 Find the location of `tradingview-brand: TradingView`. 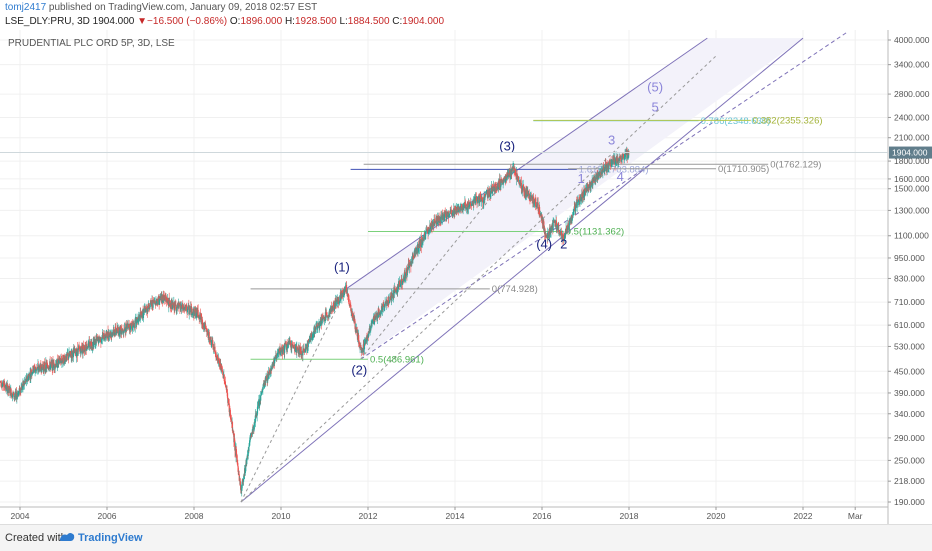

tradingview-brand: TradingView is located at coordinates (110, 538).